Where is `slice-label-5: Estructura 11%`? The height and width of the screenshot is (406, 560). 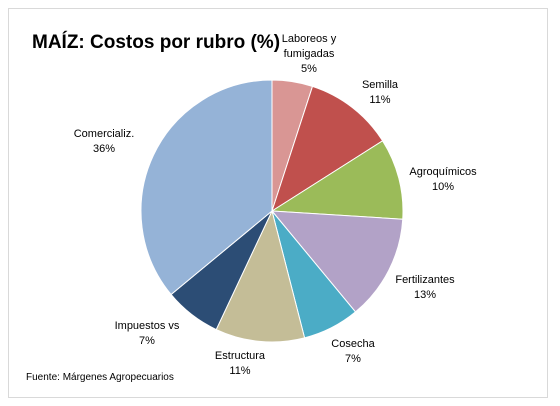 slice-label-5: Estructura 11% is located at coordinates (240, 363).